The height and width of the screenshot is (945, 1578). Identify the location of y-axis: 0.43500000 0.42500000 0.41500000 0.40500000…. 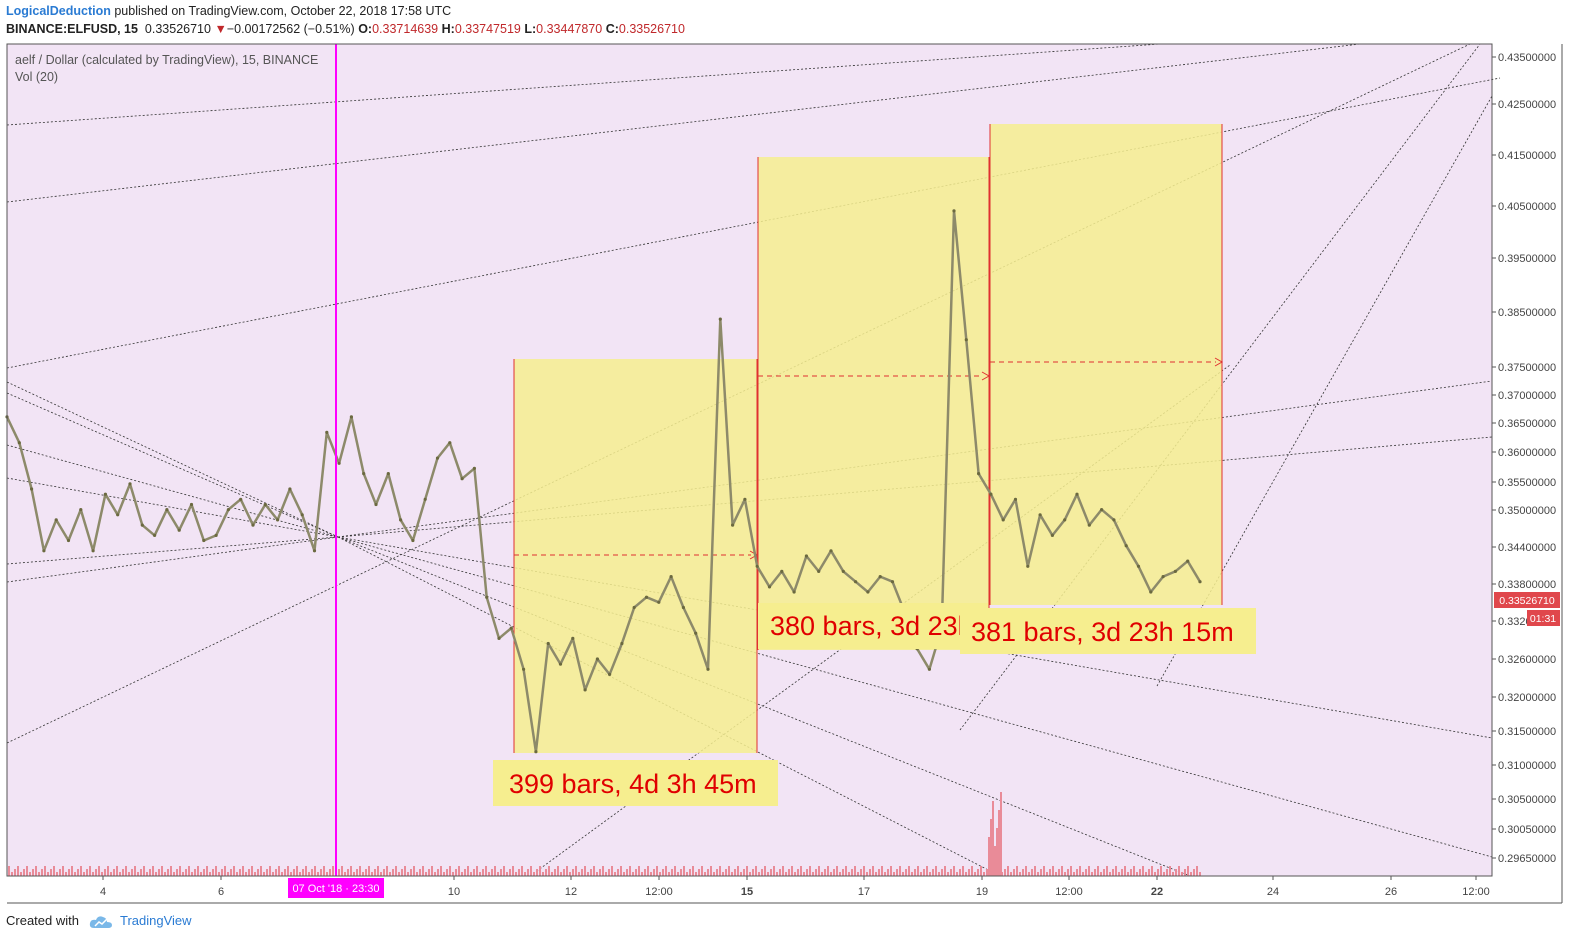
(1524, 458).